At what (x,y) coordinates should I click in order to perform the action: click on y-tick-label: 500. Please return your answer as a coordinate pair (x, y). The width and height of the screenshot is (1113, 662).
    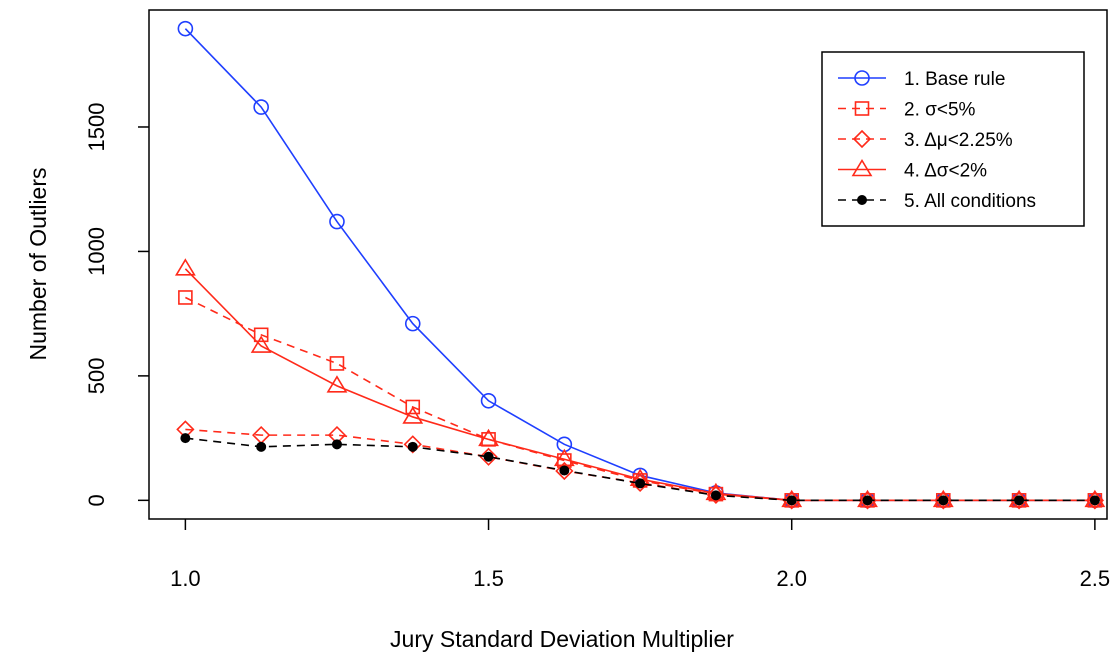
    Looking at the image, I should click on (96, 376).